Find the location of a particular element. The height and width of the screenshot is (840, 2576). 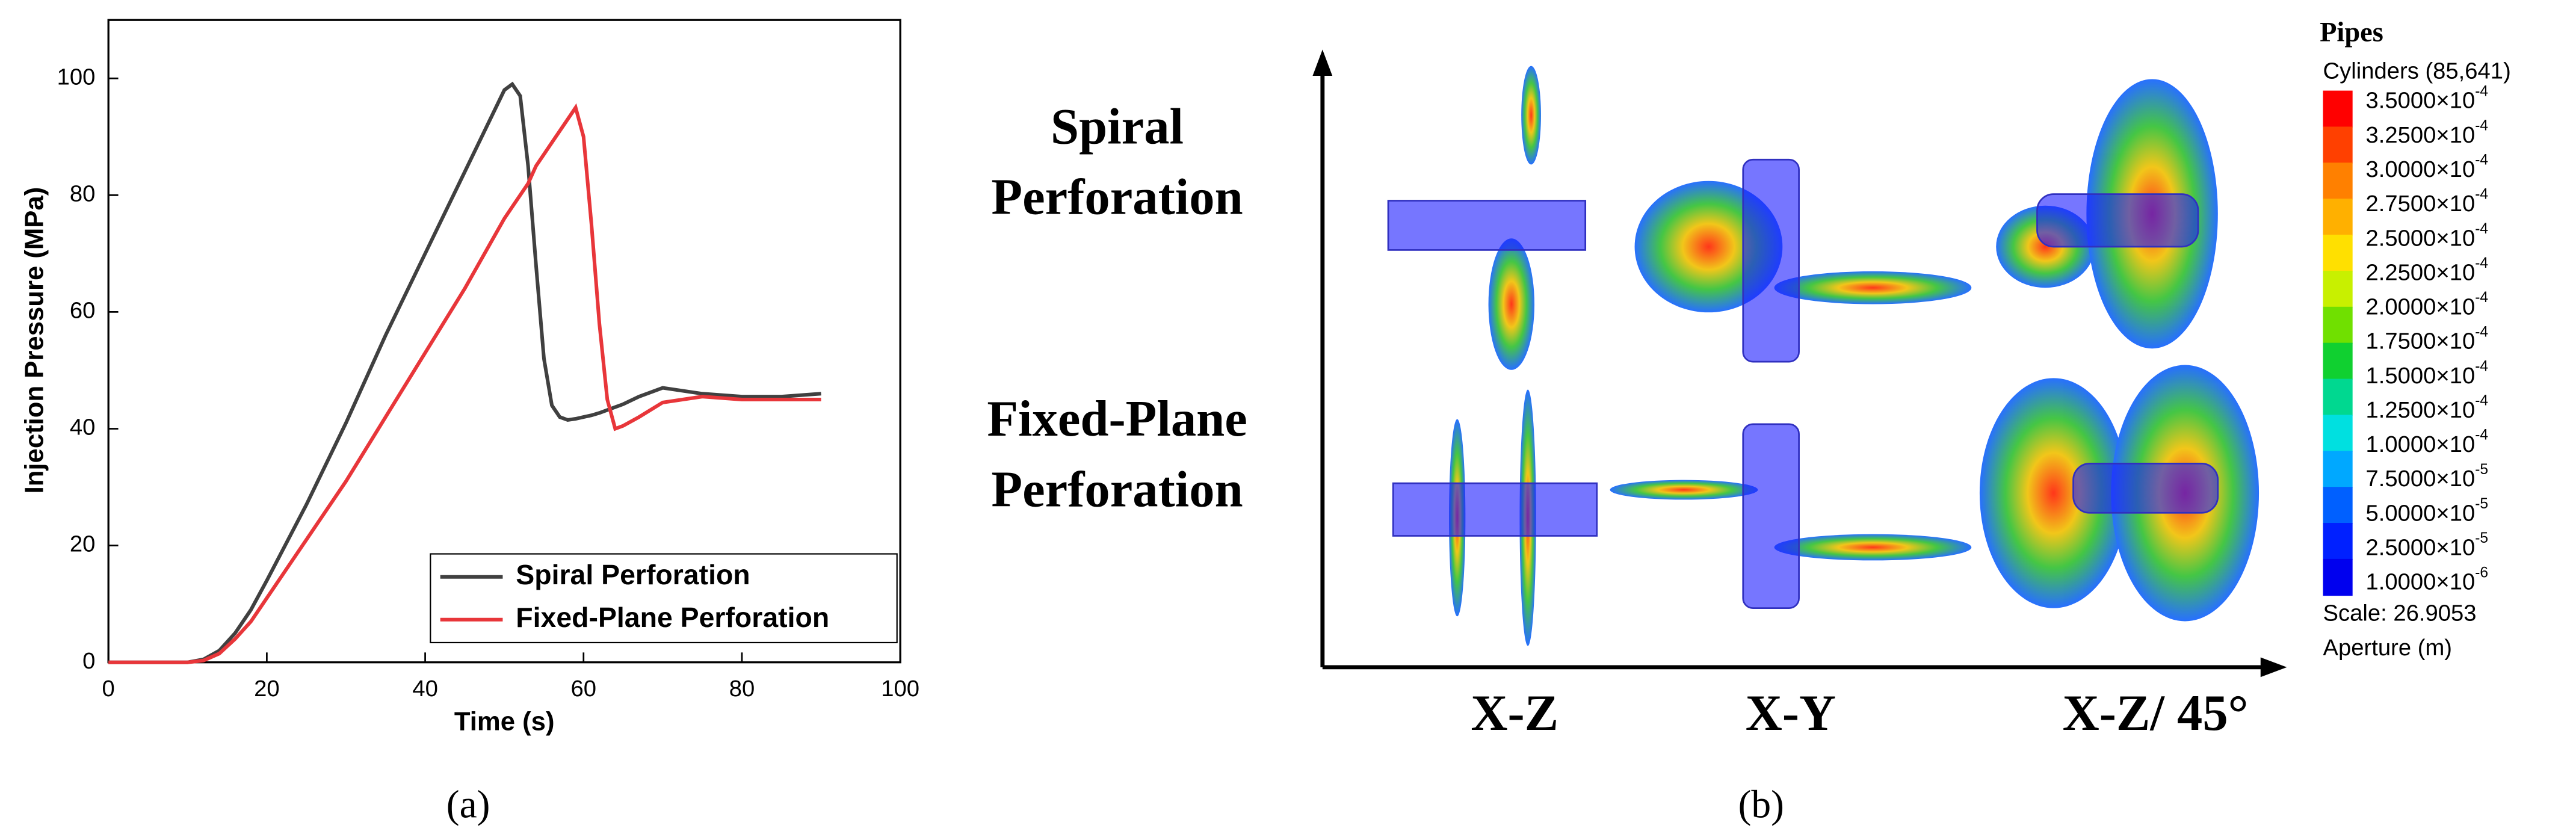

y-tick-label: 80 is located at coordinates (83, 193).